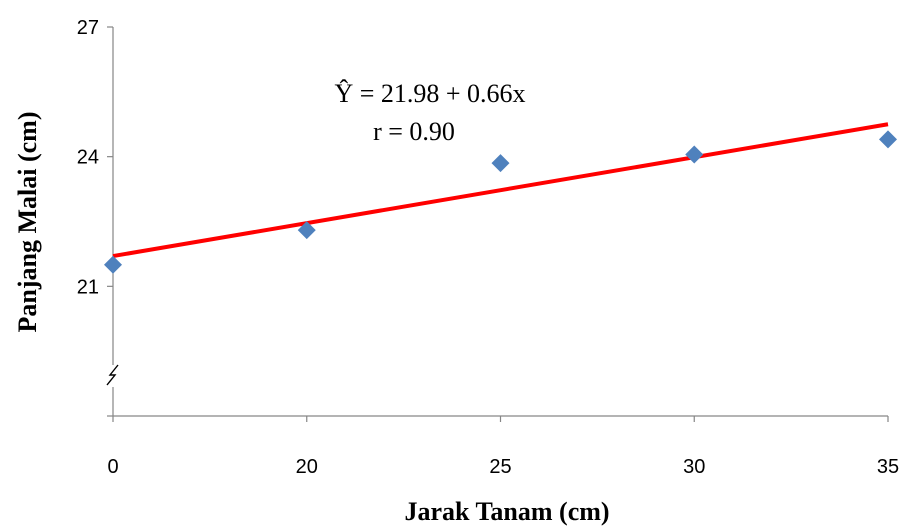 The image size is (903, 527). I want to click on x-tick-label: 30, so click(694, 467).